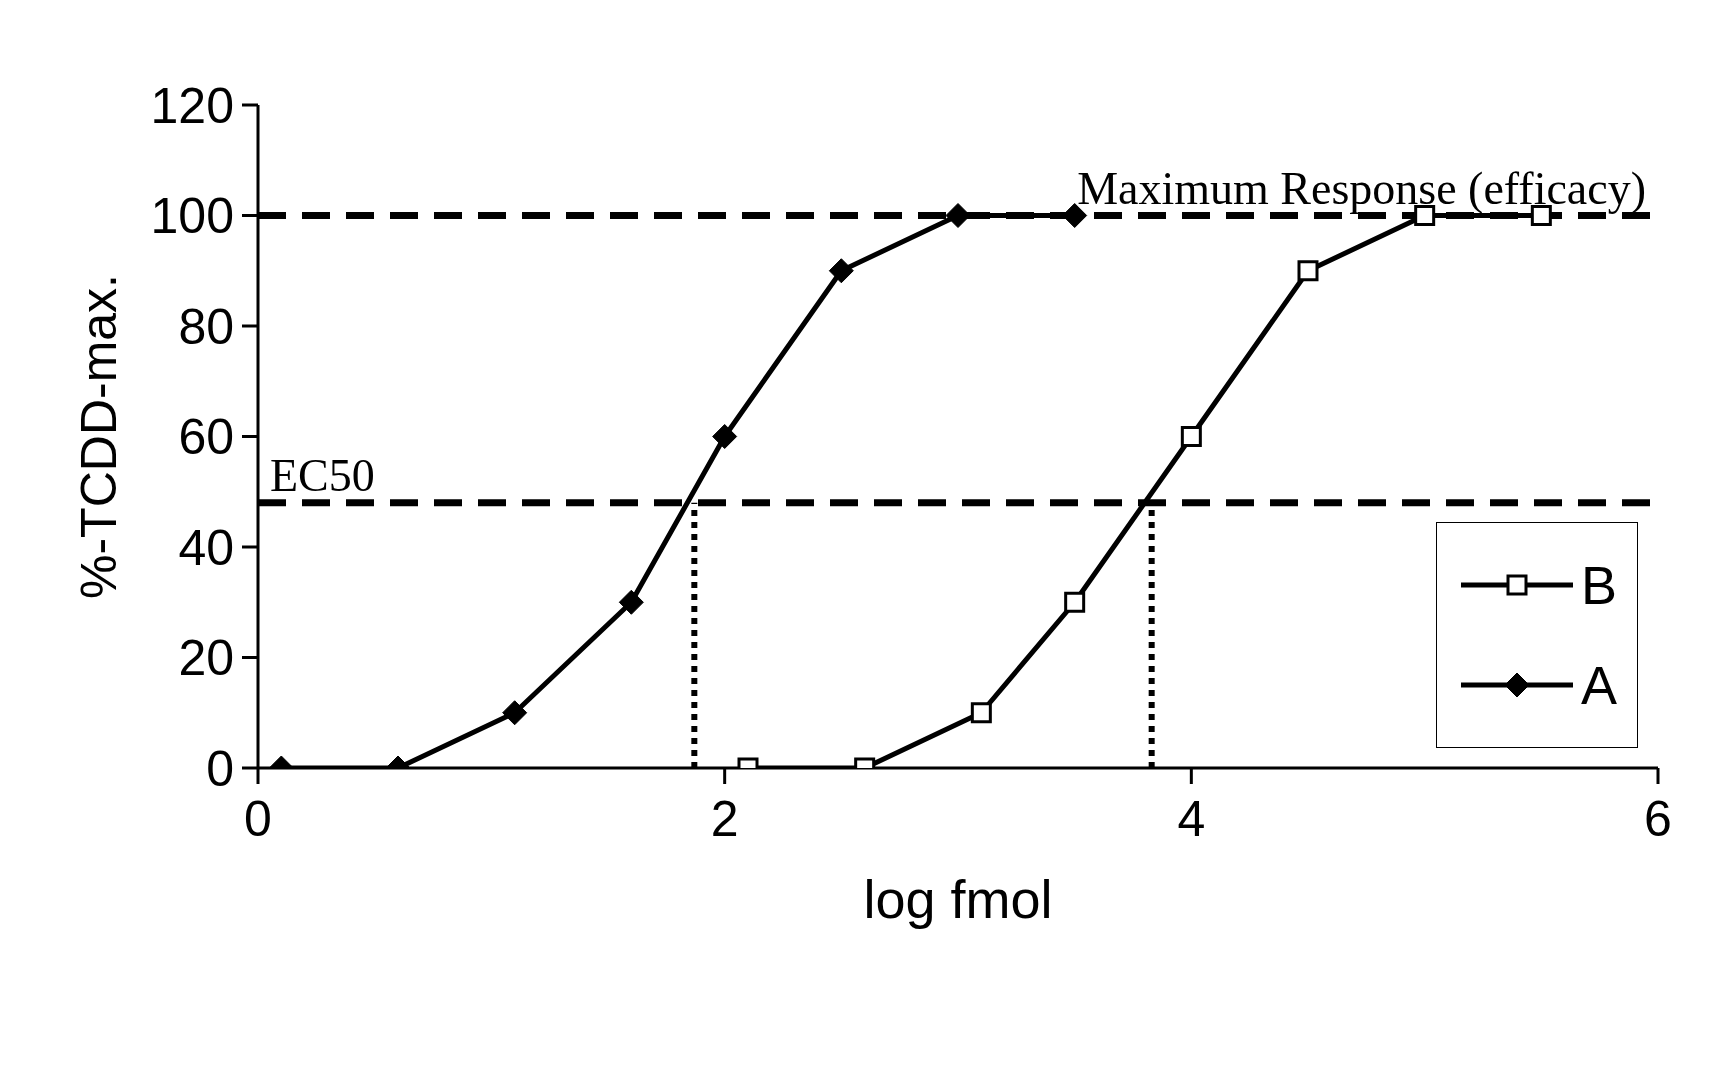  What do you see at coordinates (206, 547) in the screenshot?
I see `y-tick-label: 40` at bounding box center [206, 547].